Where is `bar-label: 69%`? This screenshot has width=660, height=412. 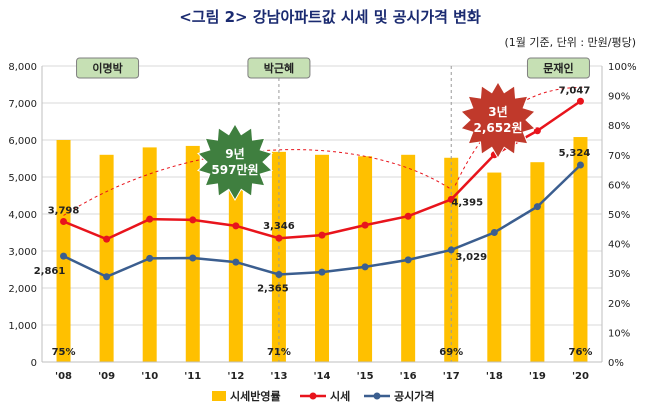 bar-label: 69% is located at coordinates (451, 352).